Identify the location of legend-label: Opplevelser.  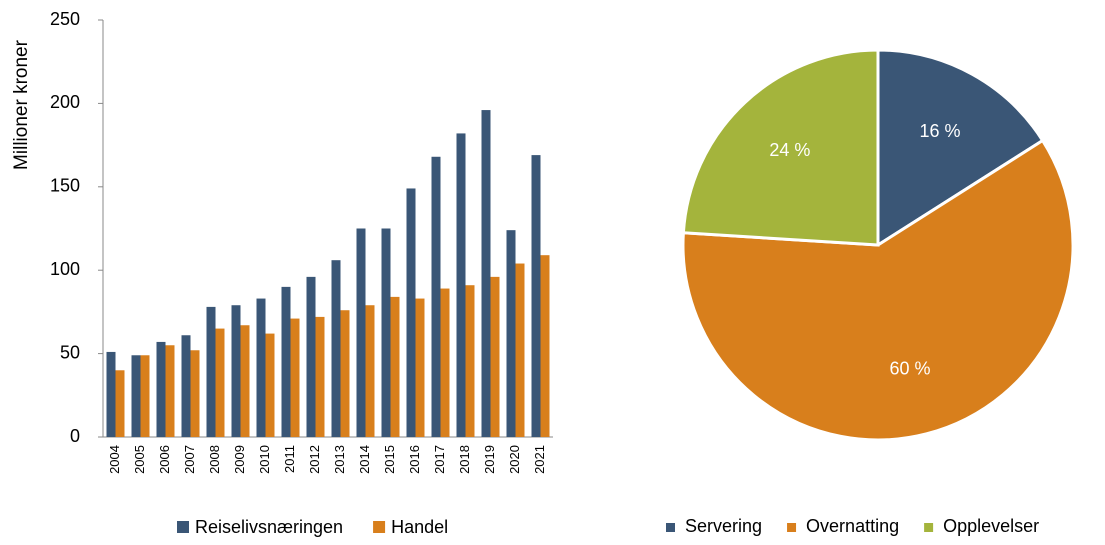
(991, 526).